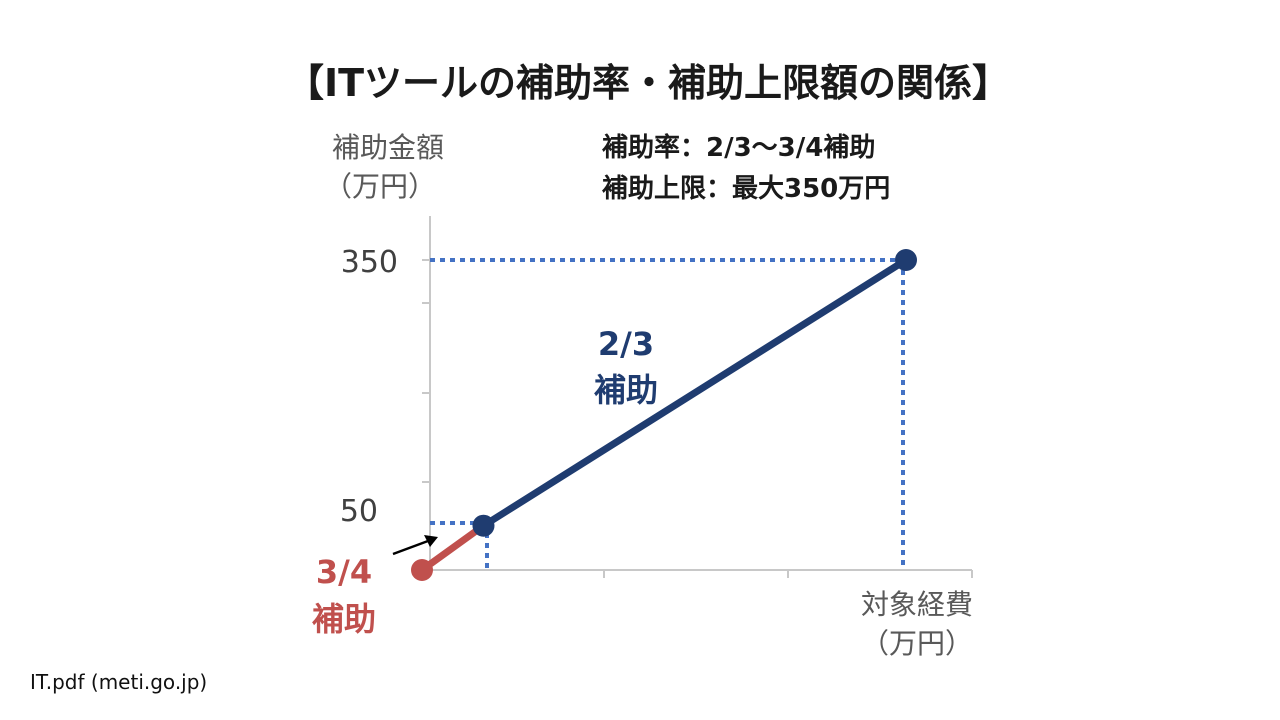 The width and height of the screenshot is (1280, 720). Describe the element at coordinates (380, 186) in the screenshot. I see `y-axis-label-line-2: （万円）` at that location.